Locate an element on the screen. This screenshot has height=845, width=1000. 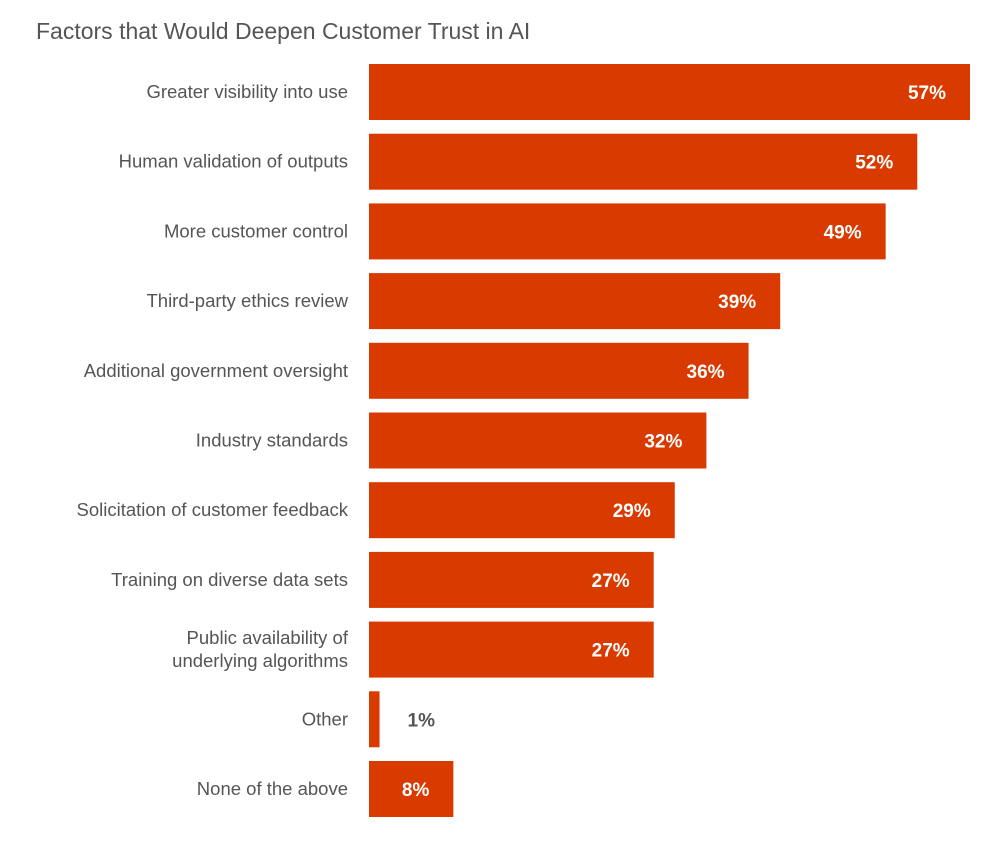
category-label: Industry standards is located at coordinates (272, 440).